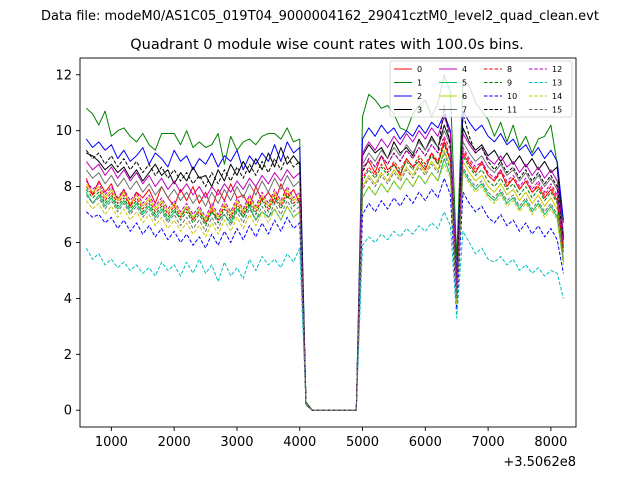 The width and height of the screenshot is (640, 480). Describe the element at coordinates (63, 131) in the screenshot. I see `y-tick-label: 10` at that location.